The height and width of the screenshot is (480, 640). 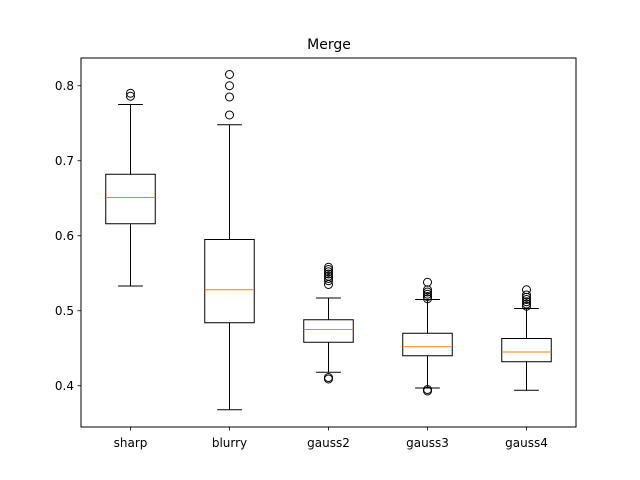 What do you see at coordinates (64, 161) in the screenshot?
I see `y-tick-label: 0.7` at bounding box center [64, 161].